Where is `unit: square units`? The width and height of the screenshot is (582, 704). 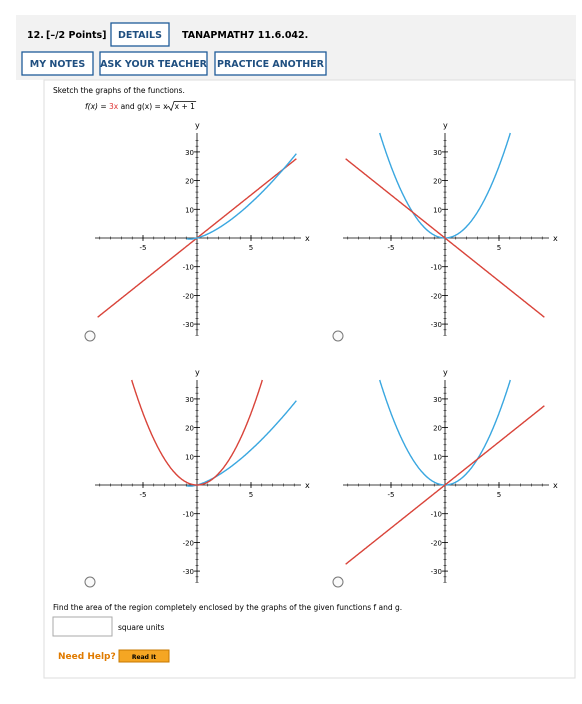
unit: square units is located at coordinates (141, 627).